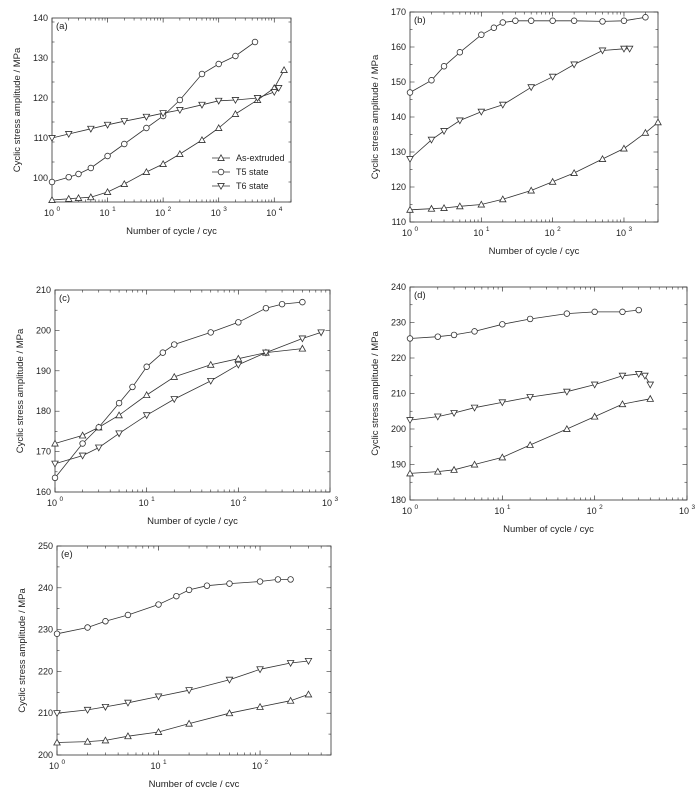  Describe the element at coordinates (20, 390) in the screenshot. I see `y-axis-label: Cyclic stress amplitude / MPa` at that location.